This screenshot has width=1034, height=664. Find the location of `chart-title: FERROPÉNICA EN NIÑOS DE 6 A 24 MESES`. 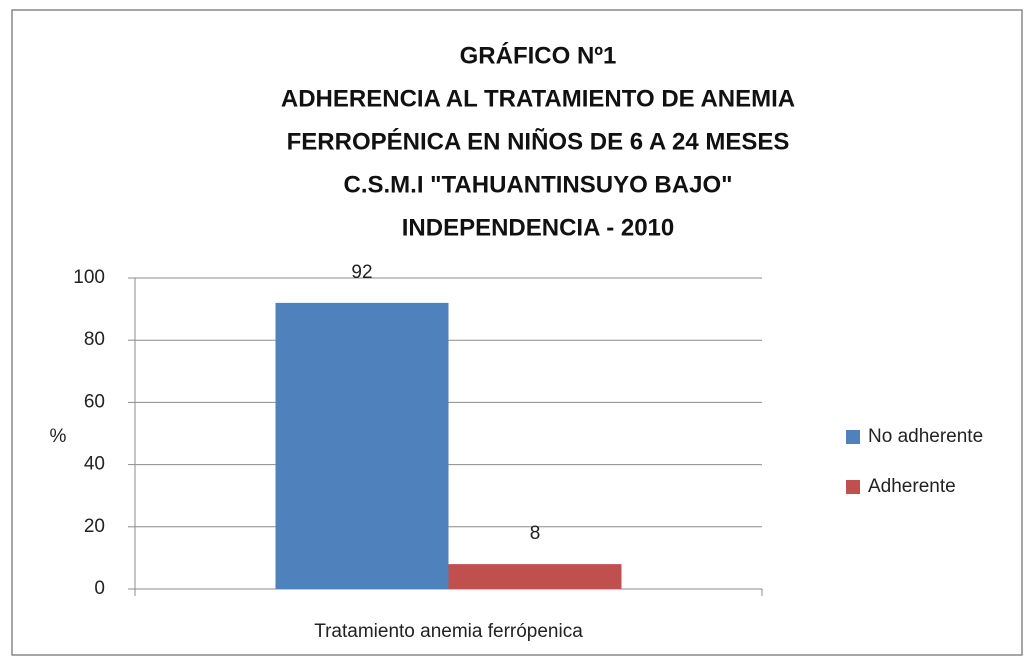

chart-title: FERROPÉNICA EN NIÑOS DE 6 A 24 MESES is located at coordinates (538, 141).